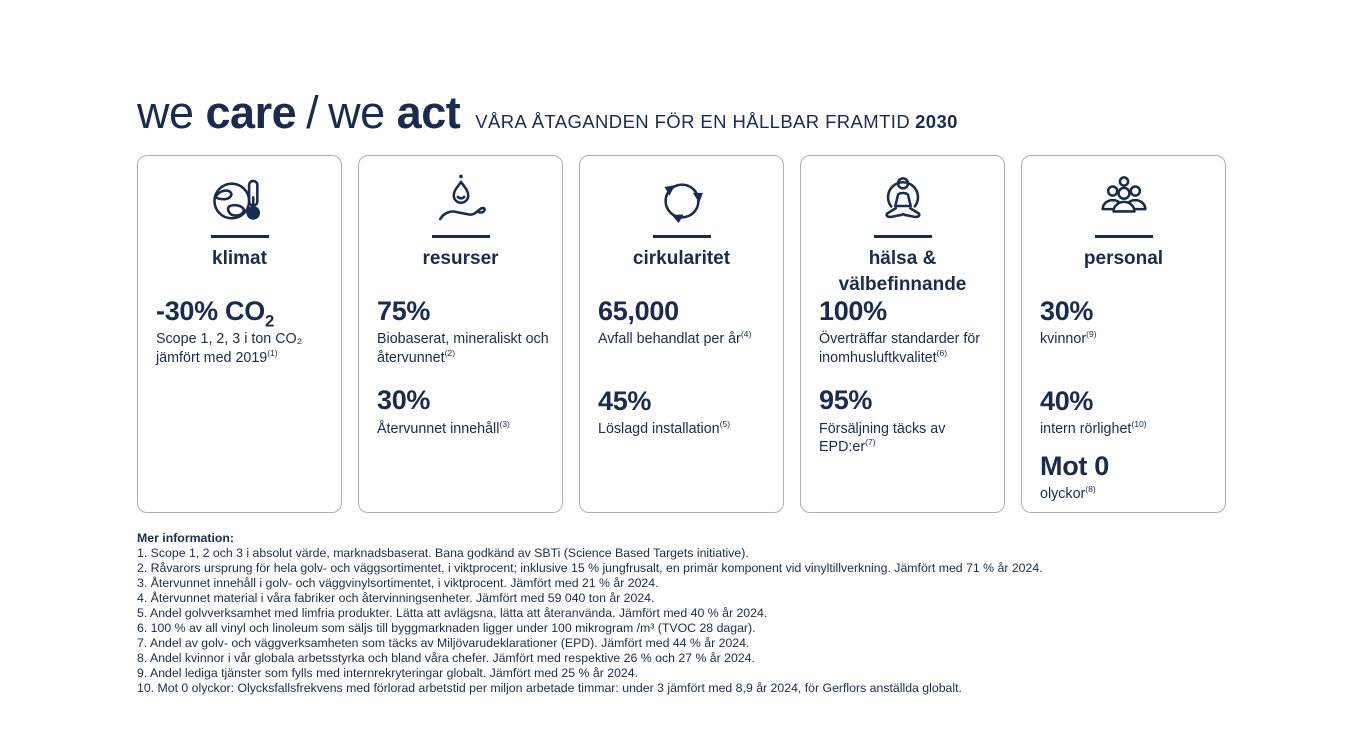 The image size is (1360, 750). Describe the element at coordinates (443, 427) in the screenshot. I see `stat-desc: Återvunnet innehåll(3)` at that location.